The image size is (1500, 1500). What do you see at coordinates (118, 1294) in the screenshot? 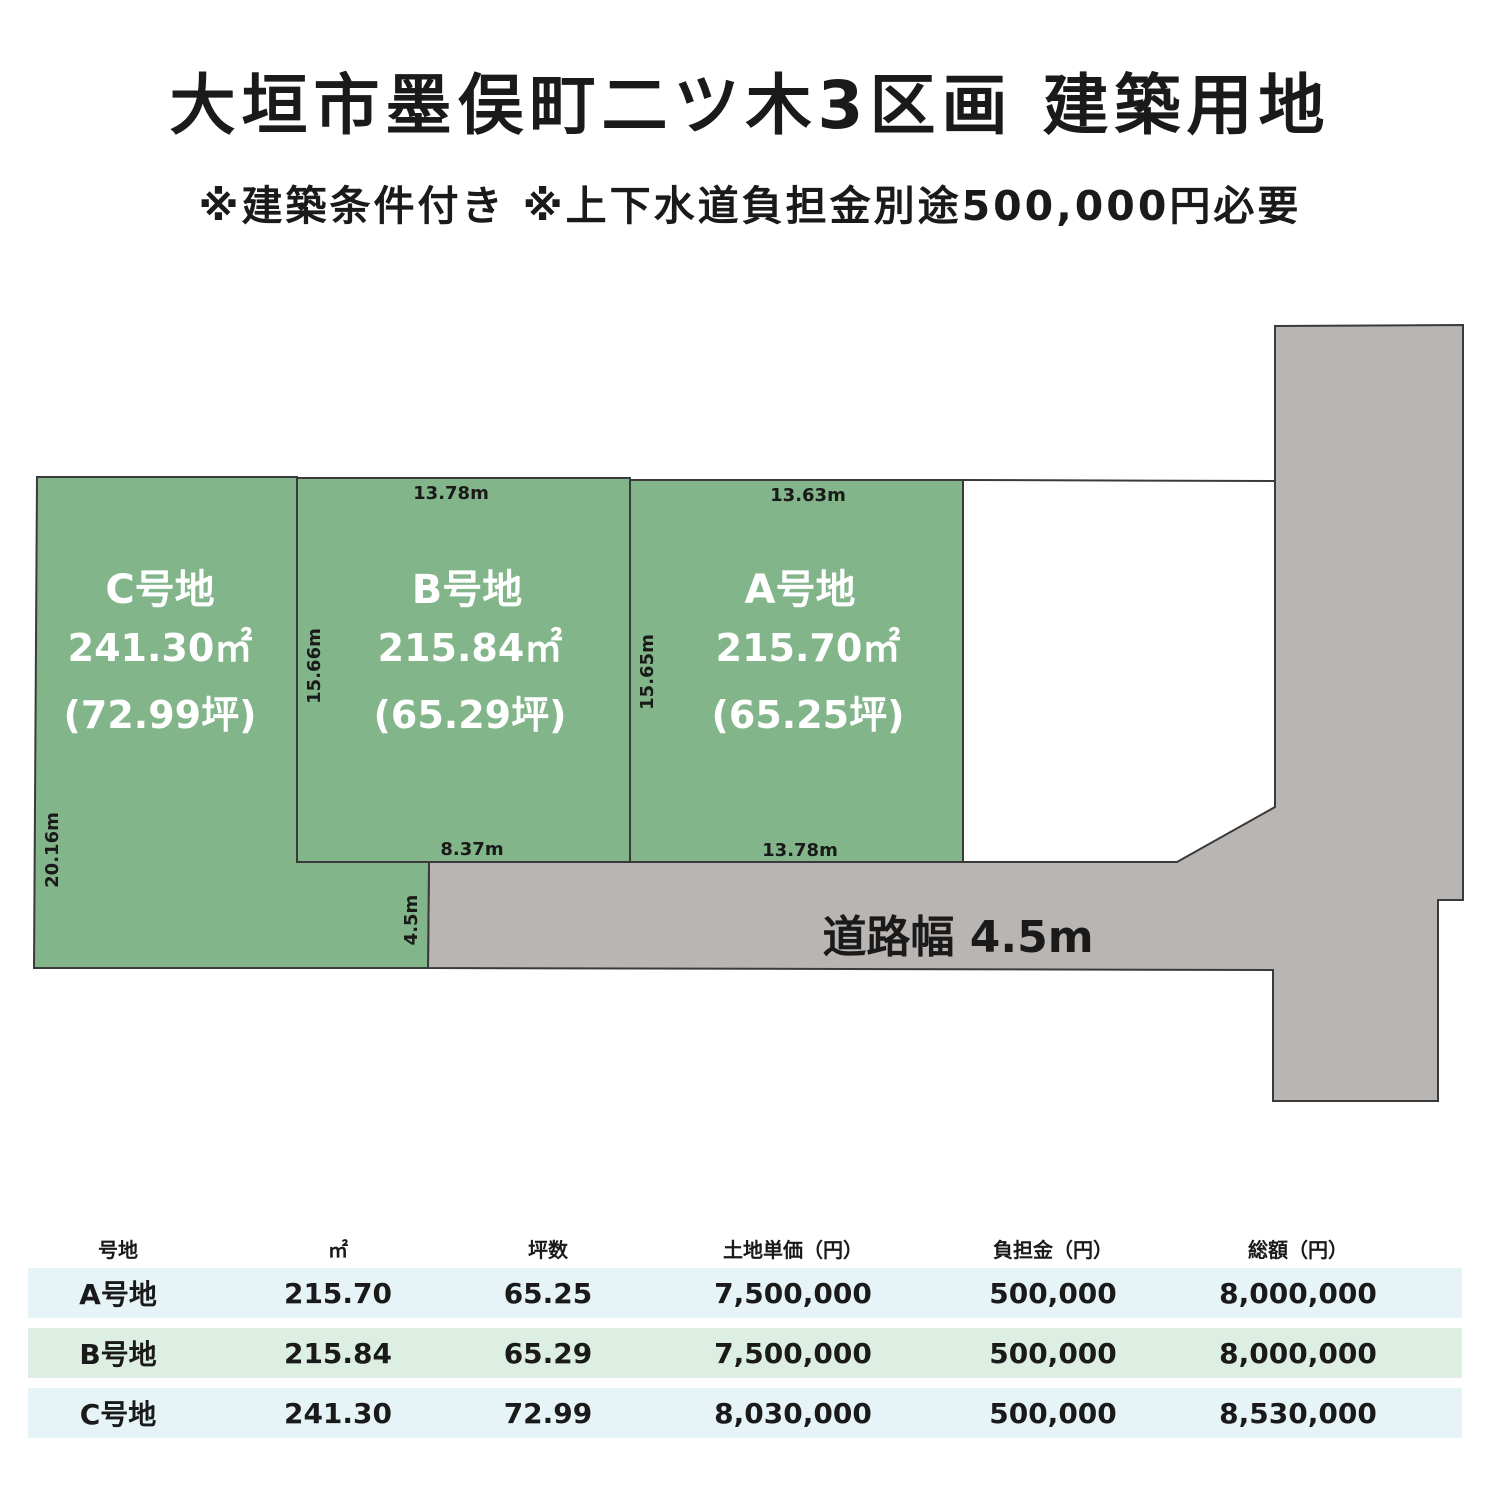
I see `cell-plot: A号地` at bounding box center [118, 1294].